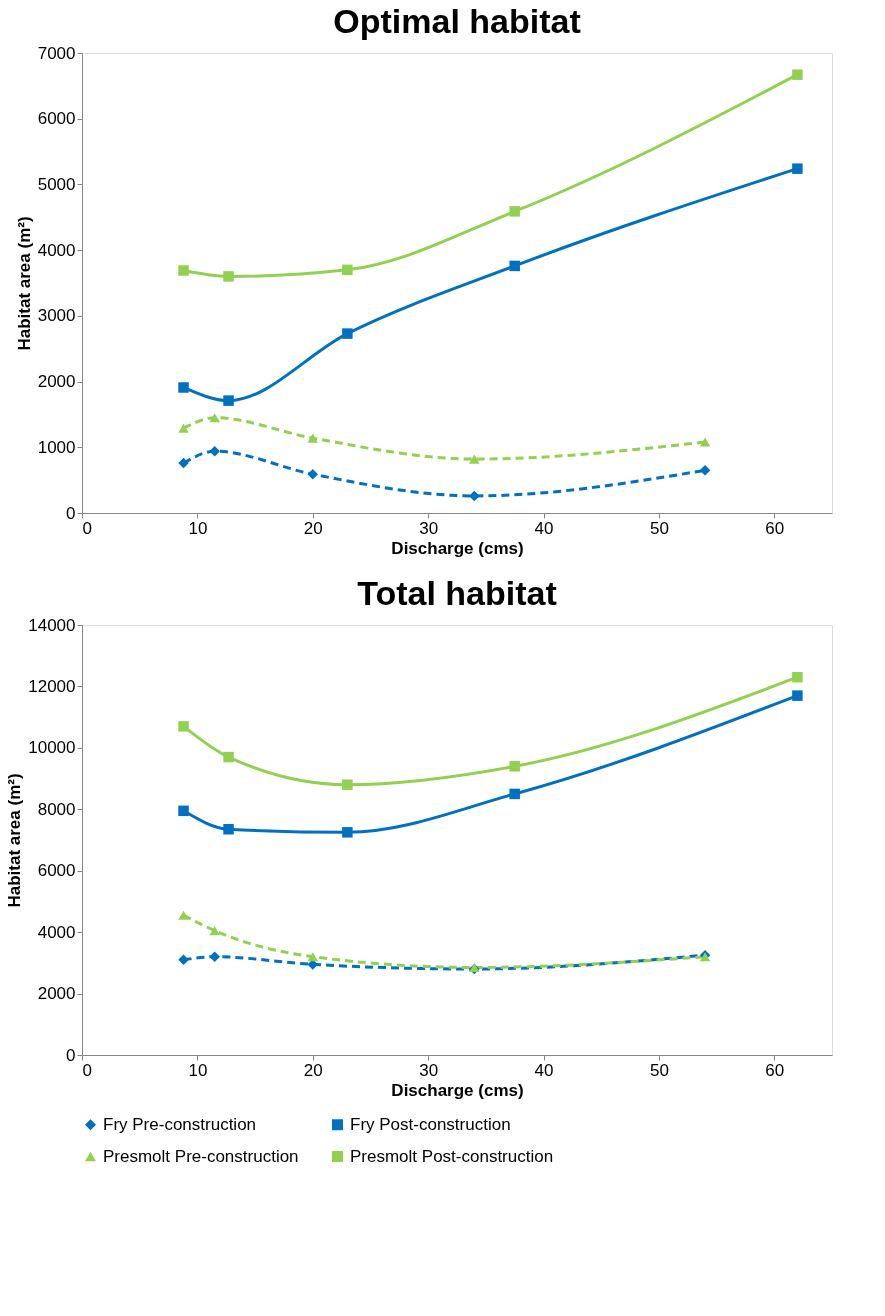 The image size is (885, 1316). Describe the element at coordinates (56, 316) in the screenshot. I see `y-tick-label: 3000` at that location.